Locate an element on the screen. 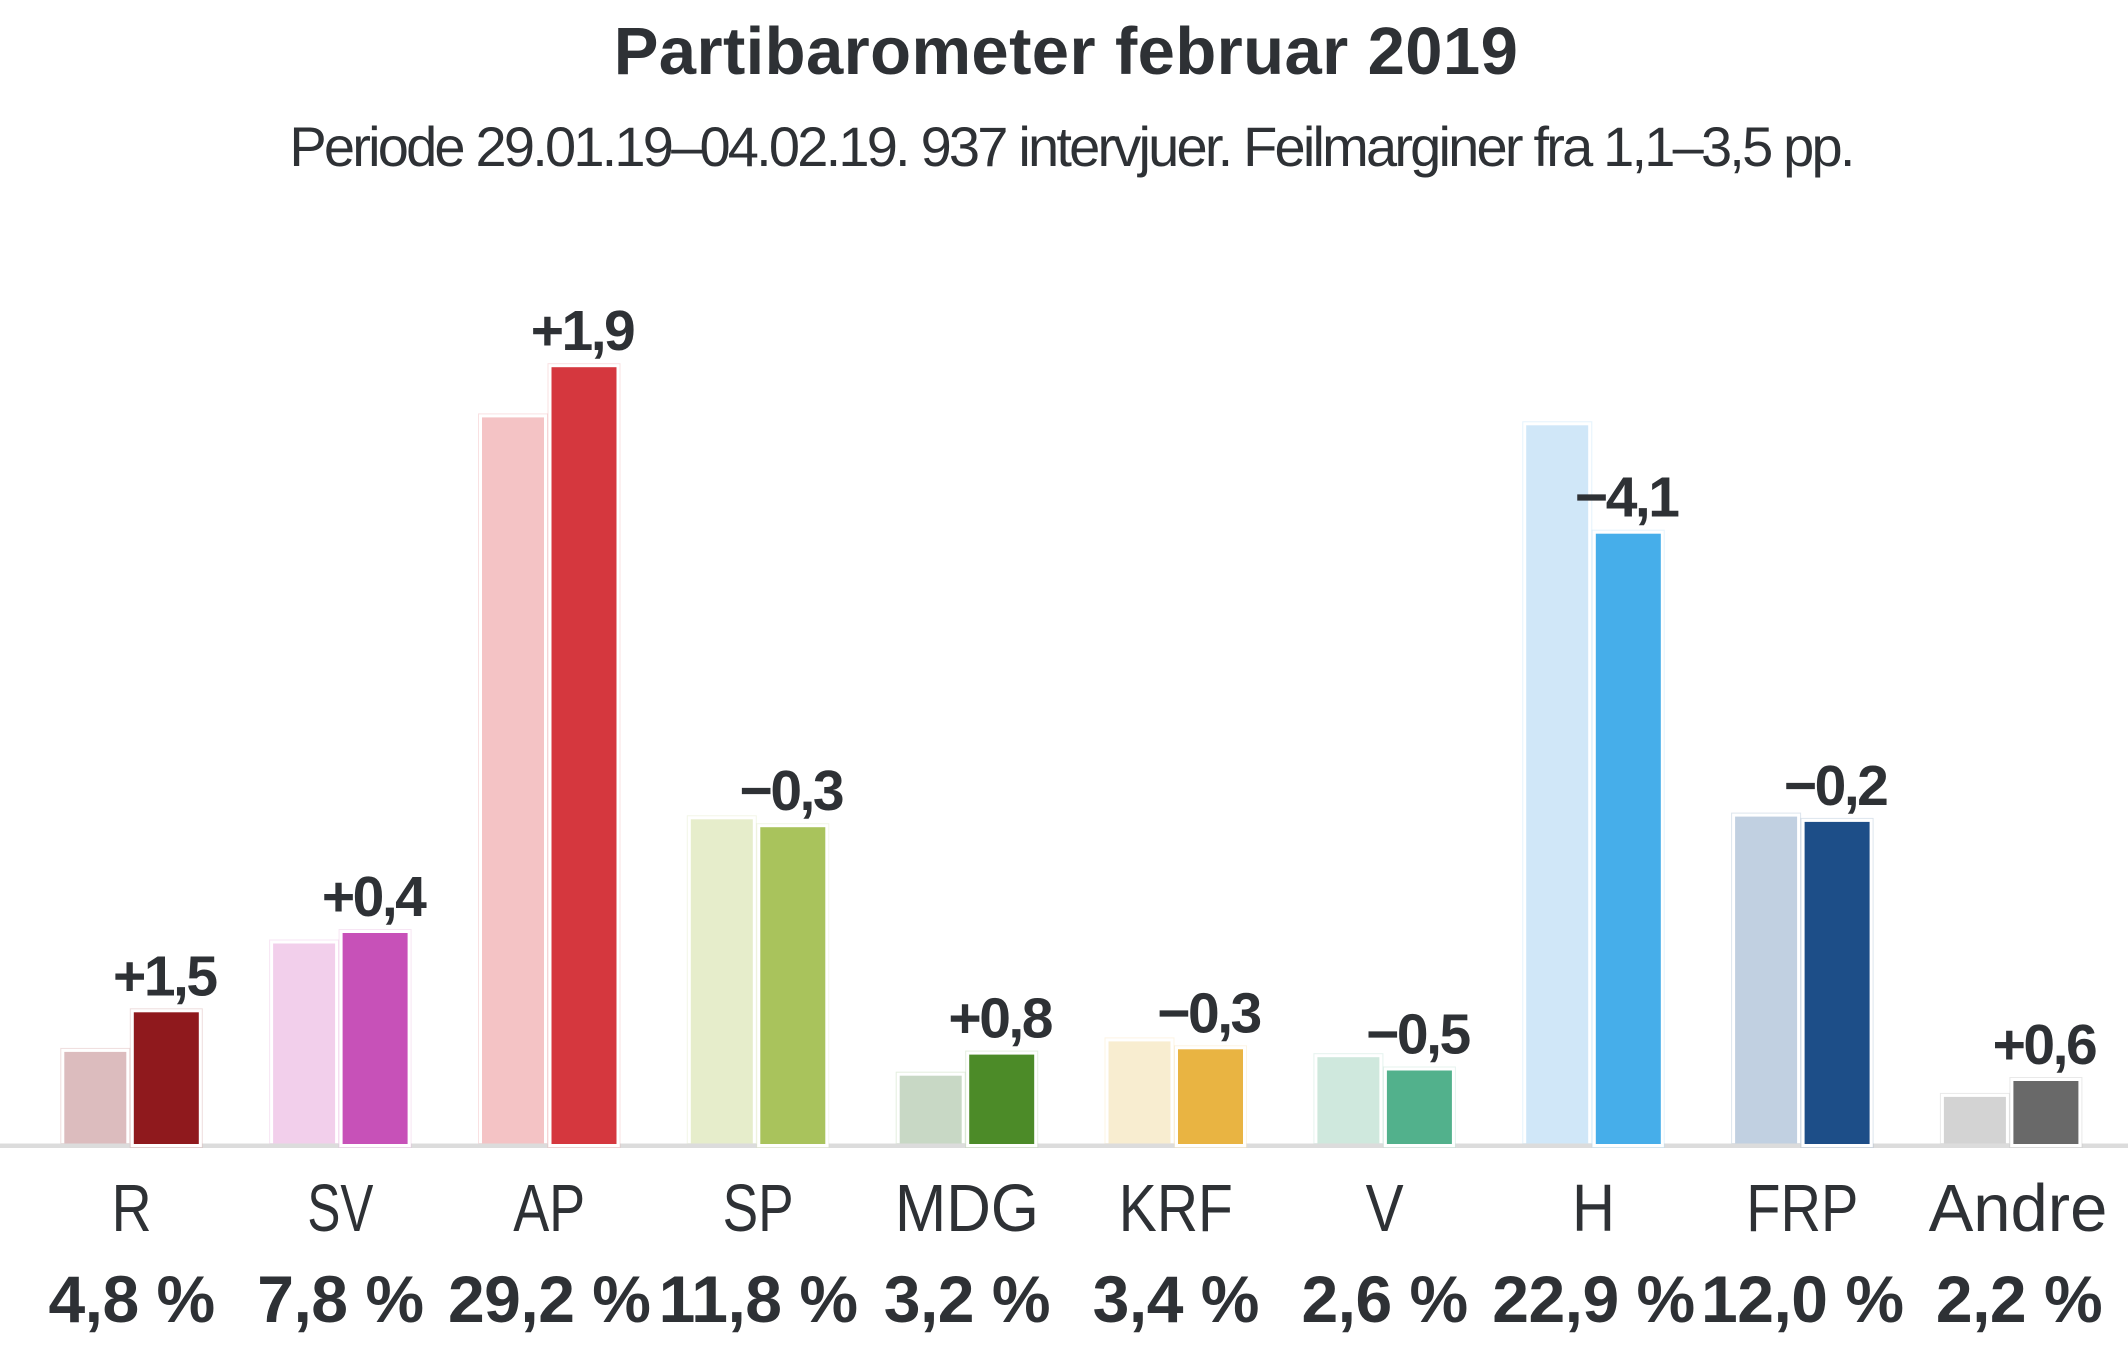 This screenshot has width=2128, height=1364. svg-text: +1,9 is located at coordinates (582, 331).